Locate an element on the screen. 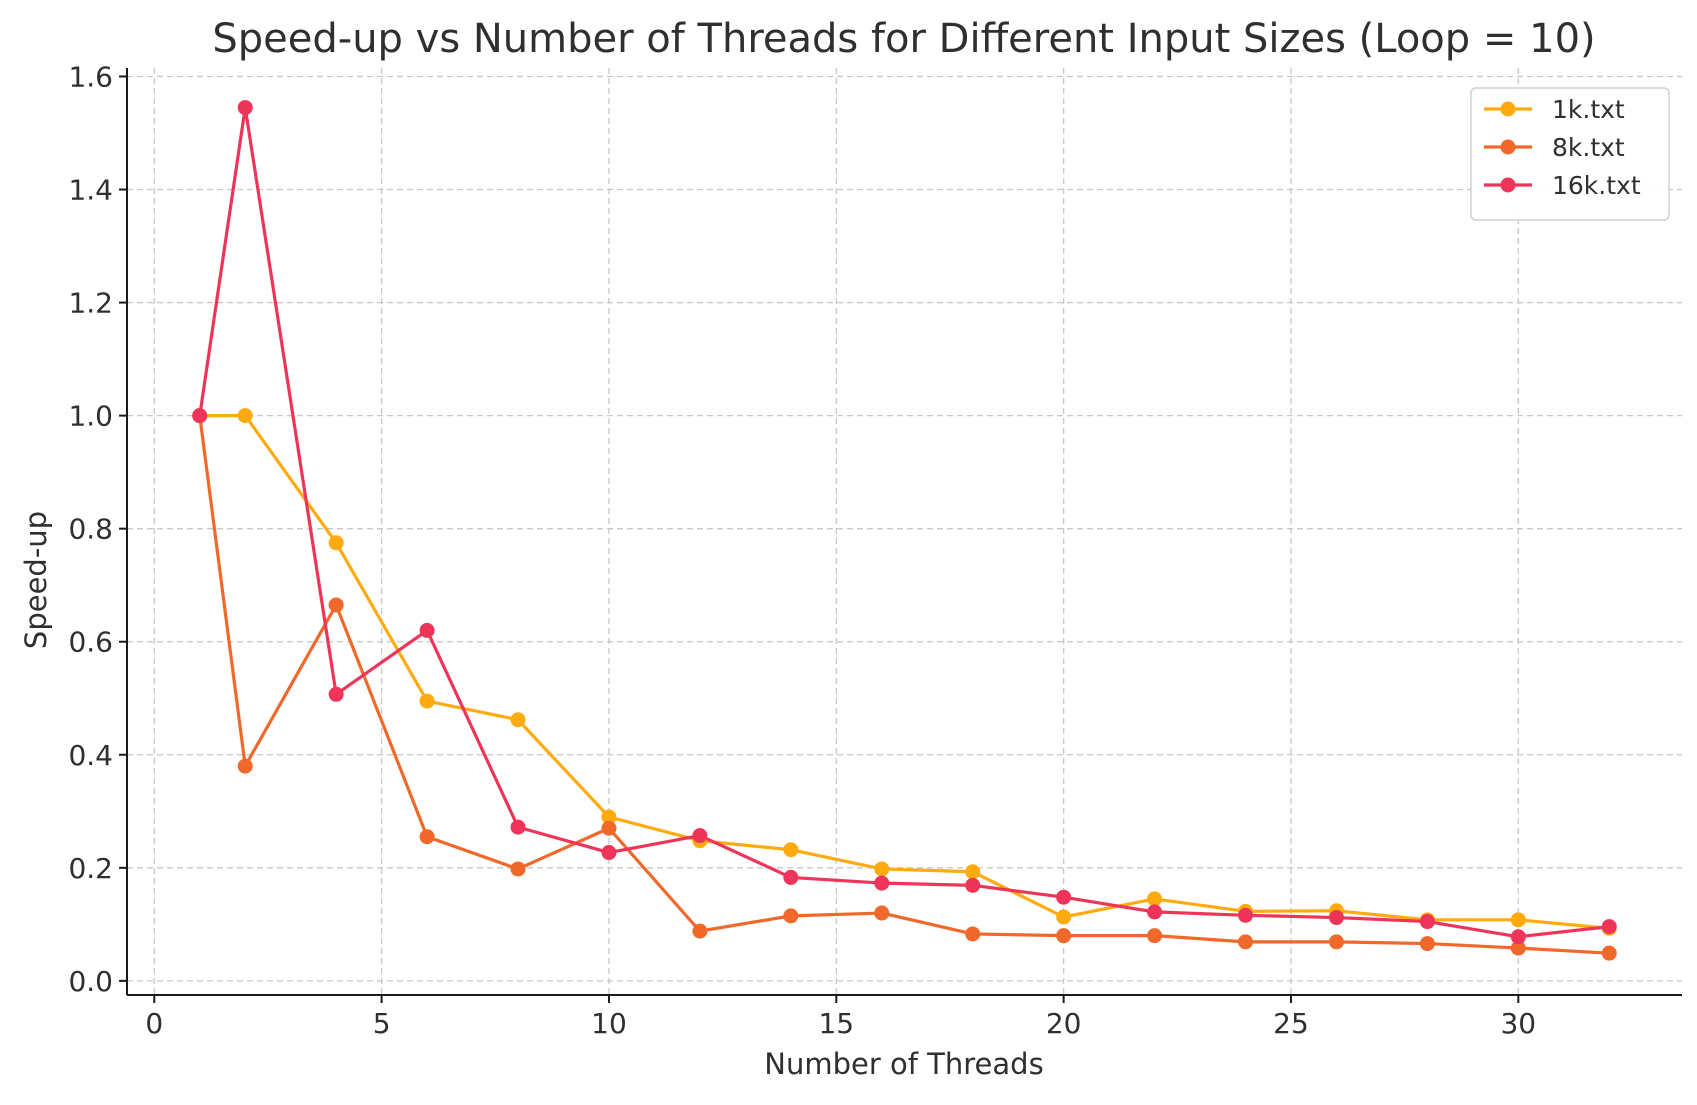 This screenshot has width=1697, height=1105. x-tick-label: 0 is located at coordinates (154, 1023).